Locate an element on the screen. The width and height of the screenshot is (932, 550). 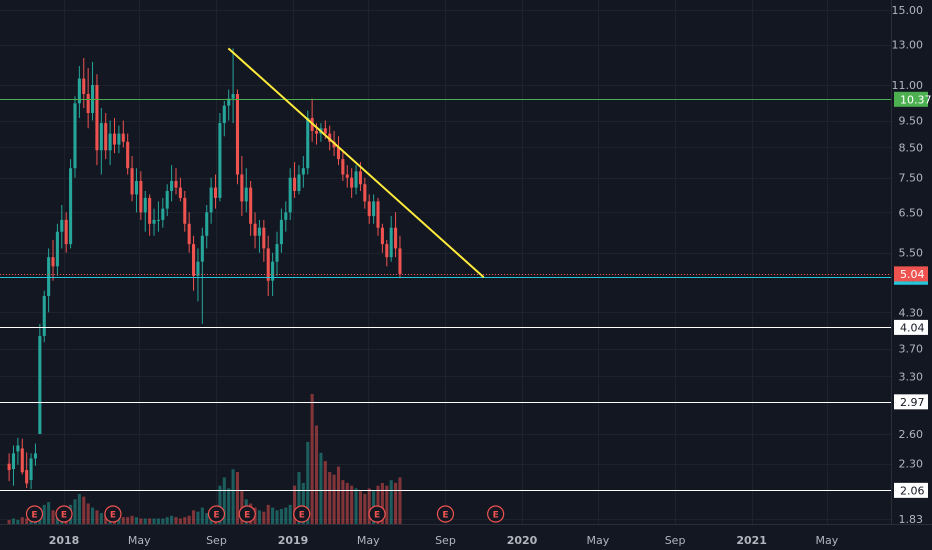
level-price-label-text: 10.37 is located at coordinates (916, 99).